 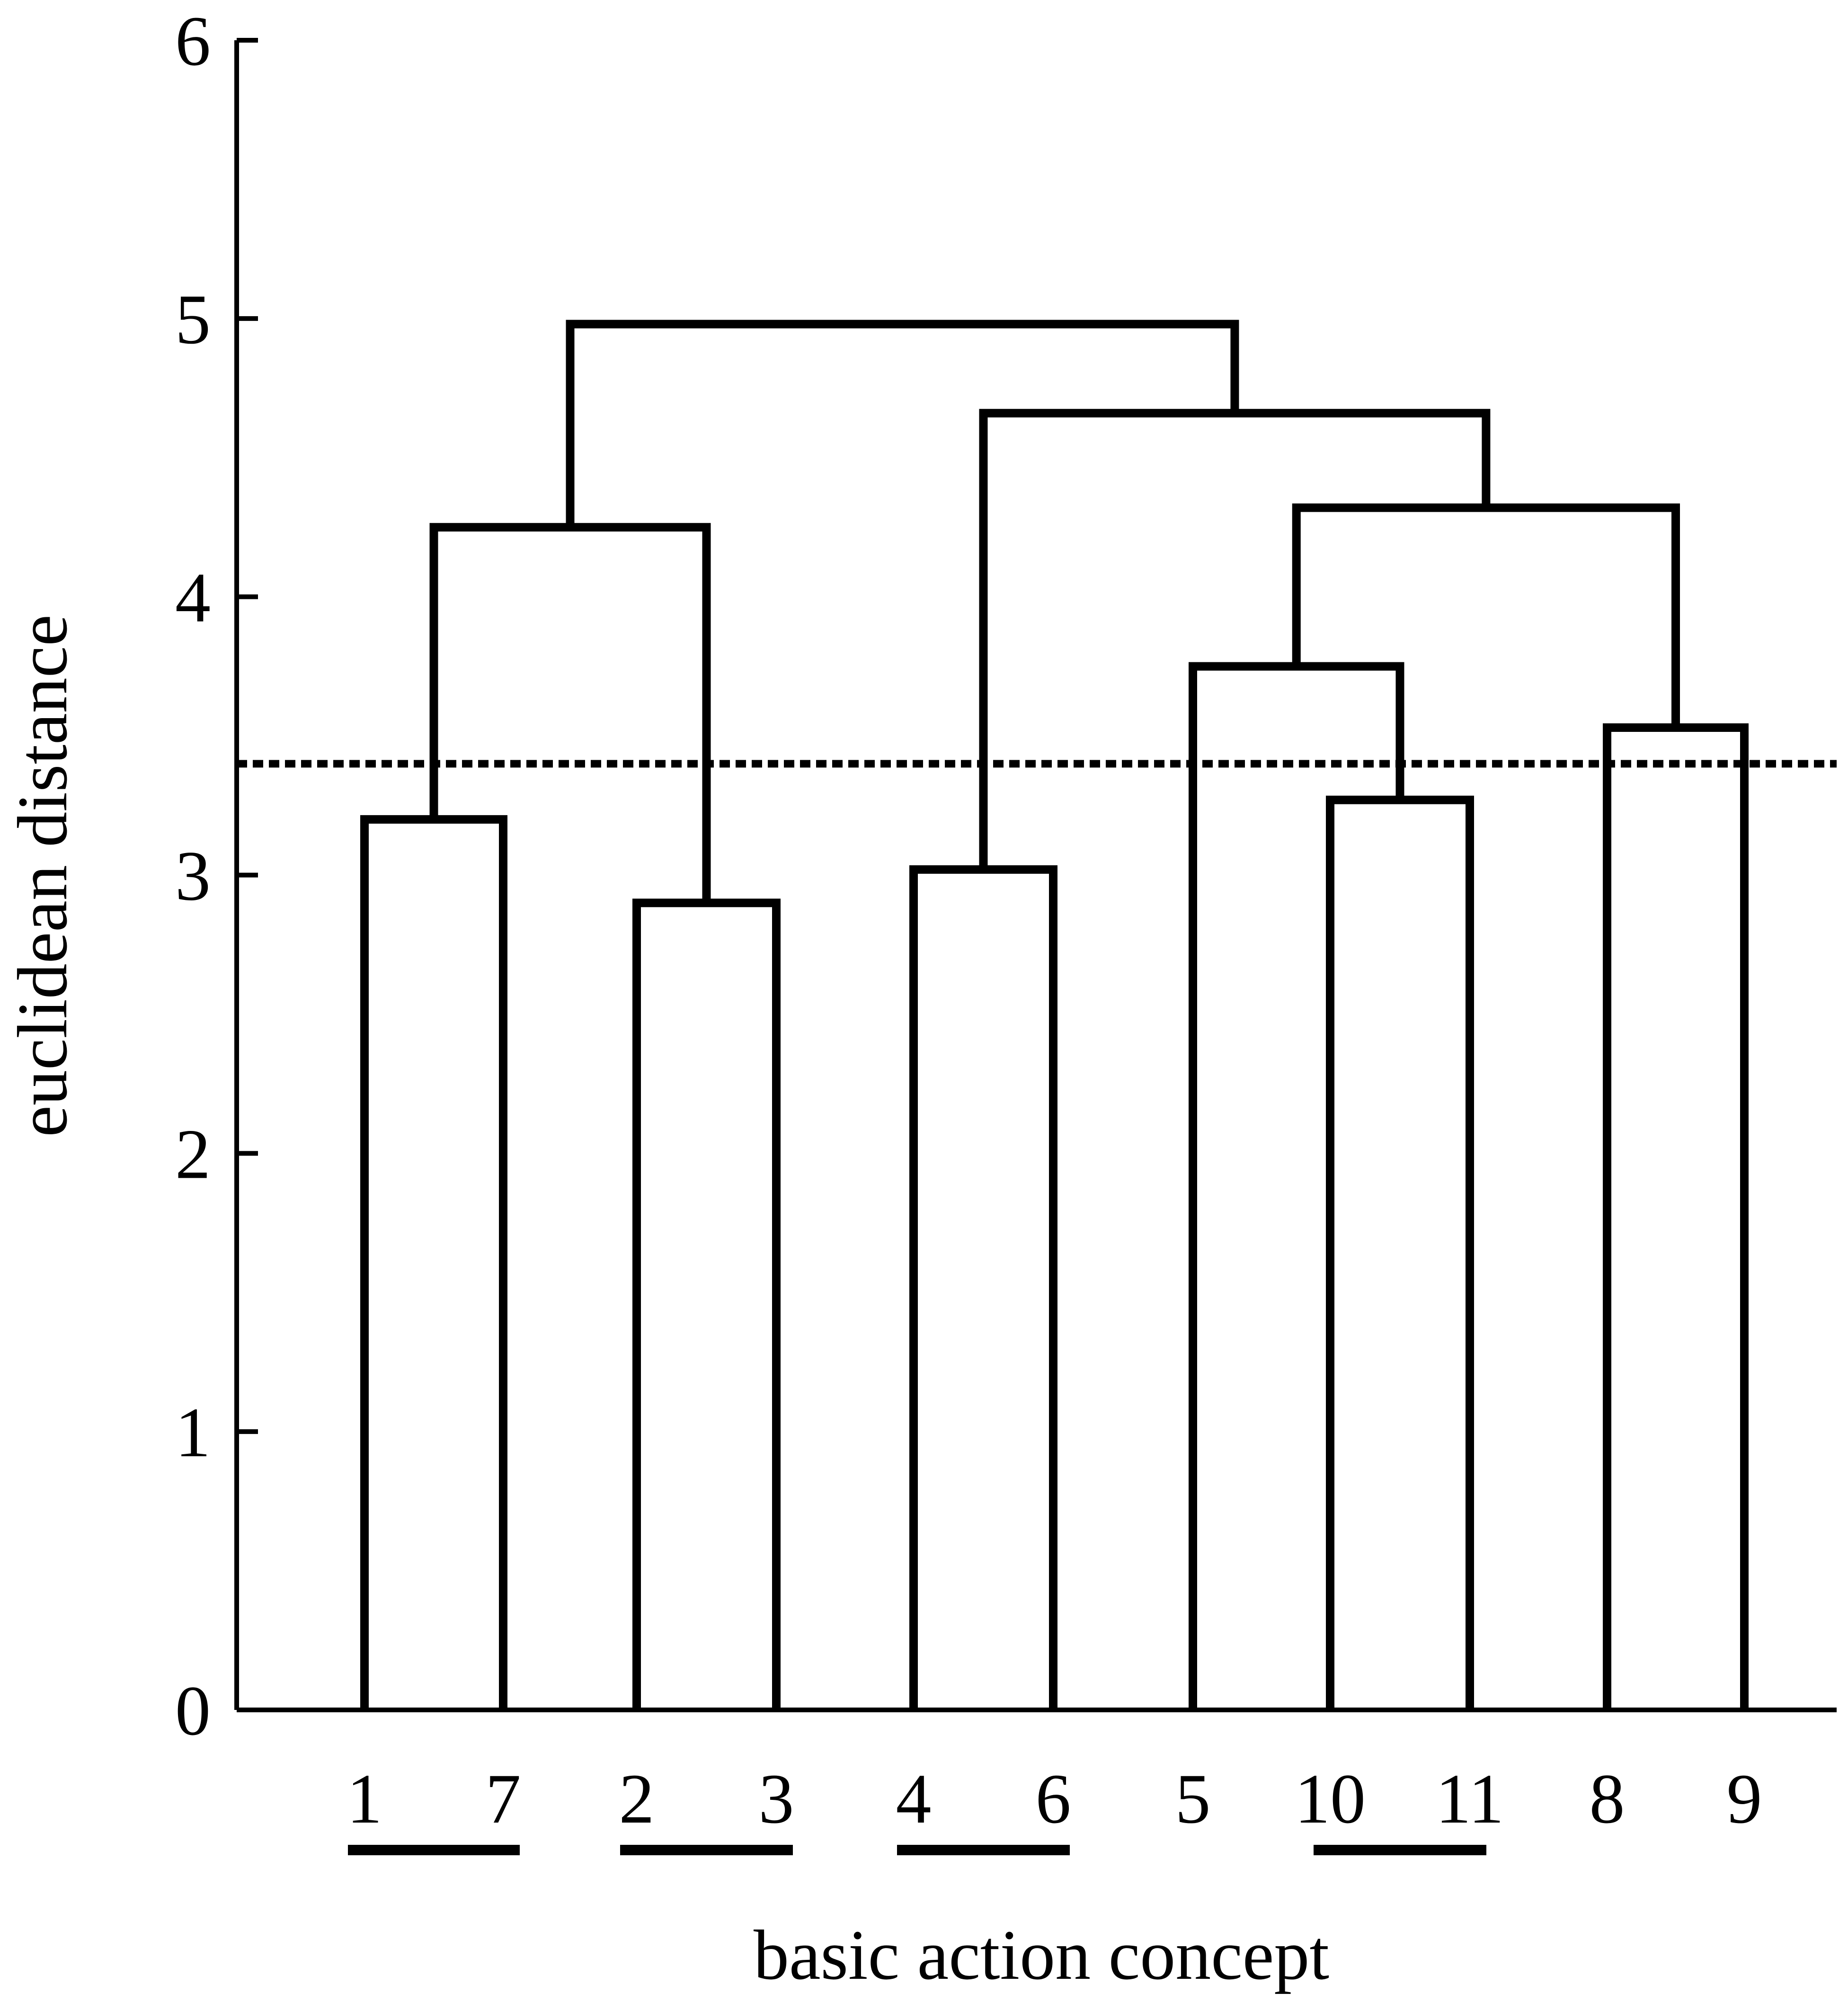 I want to click on y-tick-label: 2, so click(x=193, y=1154).